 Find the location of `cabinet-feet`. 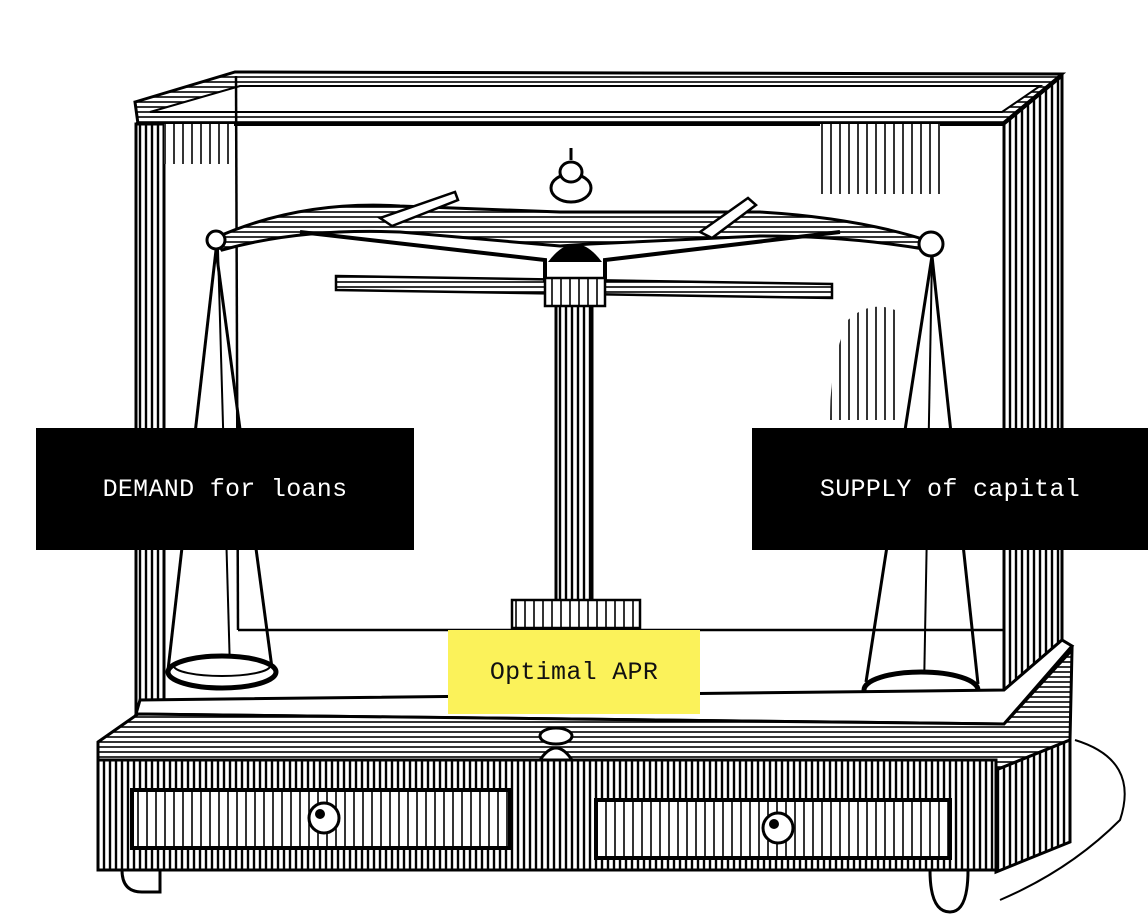

cabinet-feet is located at coordinates (545, 891).